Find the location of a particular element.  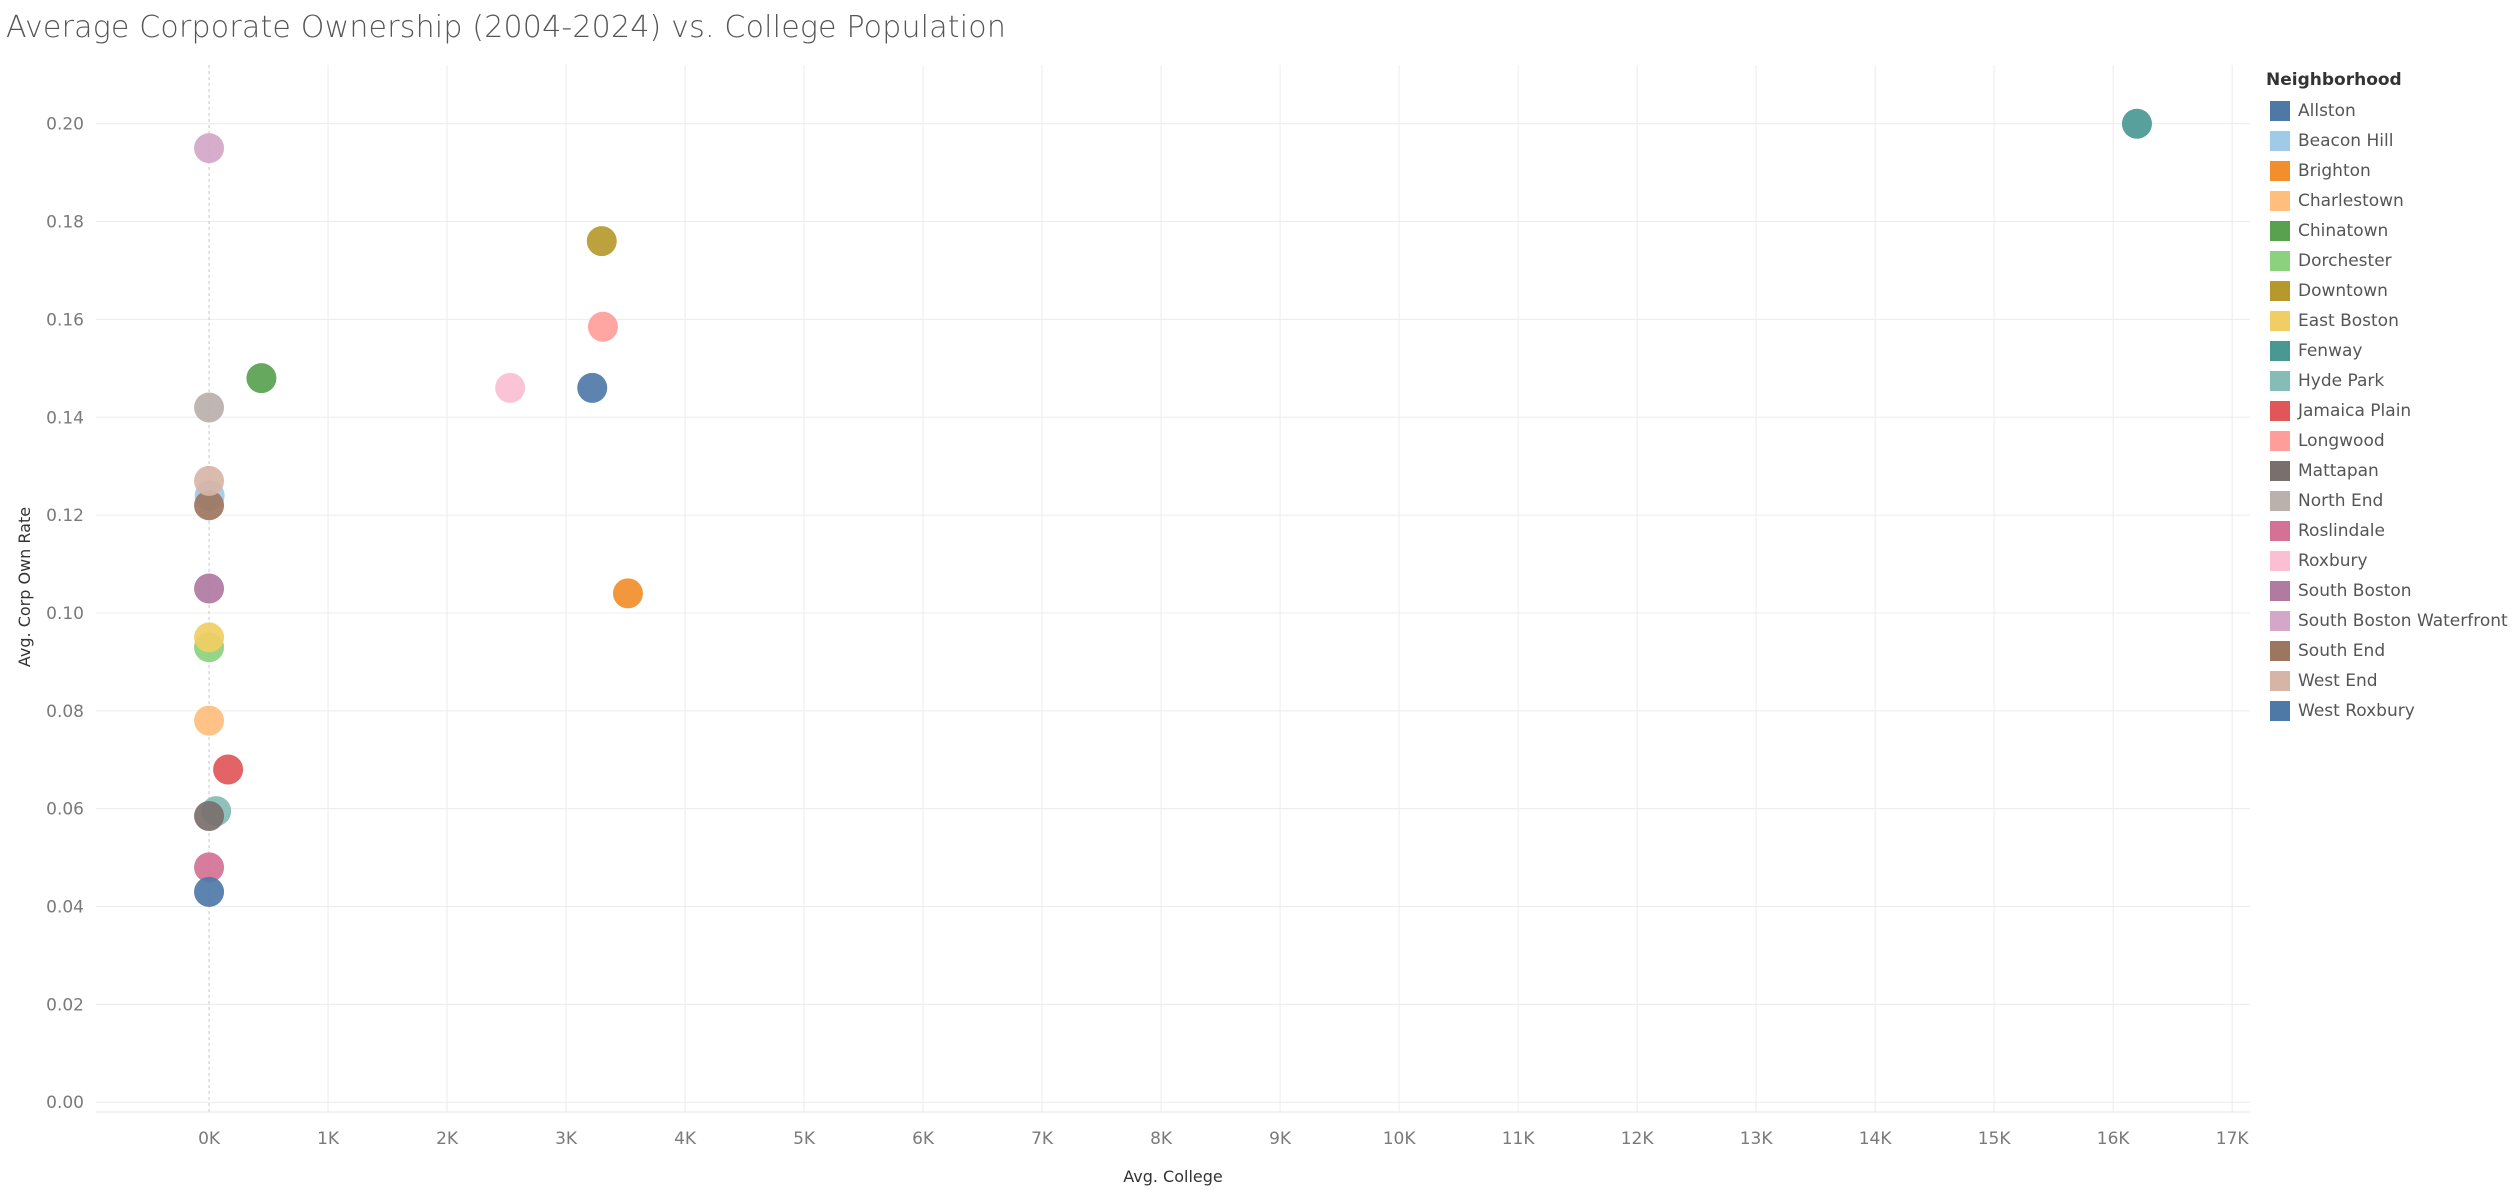

legend-item-south-boston-waterfront: South Boston Waterfront is located at coordinates (2391, 621).